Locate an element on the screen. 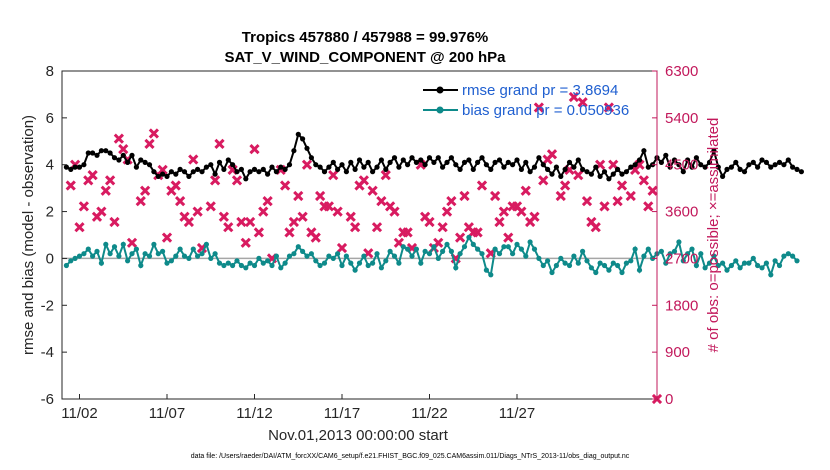  y2-tick-label: 5400 is located at coordinates (681, 118).